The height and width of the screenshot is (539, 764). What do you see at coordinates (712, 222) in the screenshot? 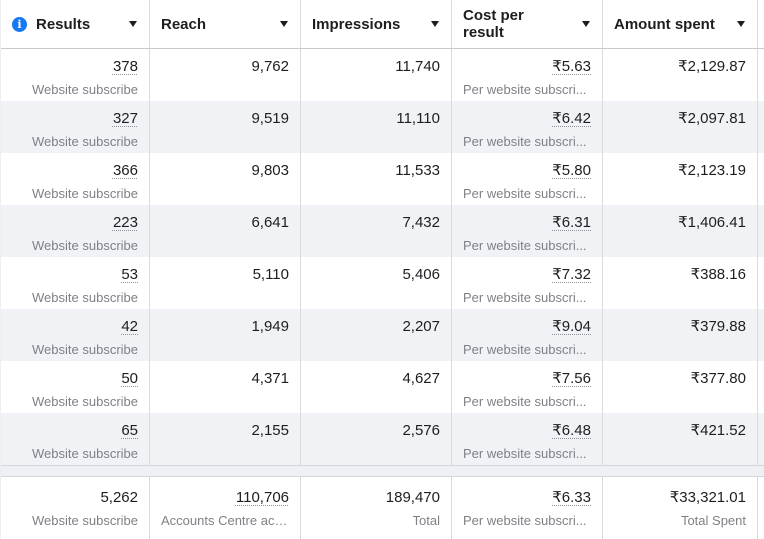
I see `amount-spent-value: ₹1,406.41` at bounding box center [712, 222].